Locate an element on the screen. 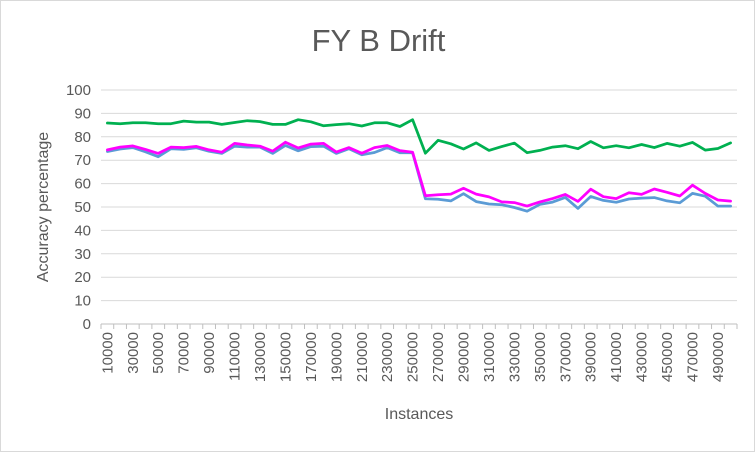  y-tick-label: 80 is located at coordinates (82, 137).